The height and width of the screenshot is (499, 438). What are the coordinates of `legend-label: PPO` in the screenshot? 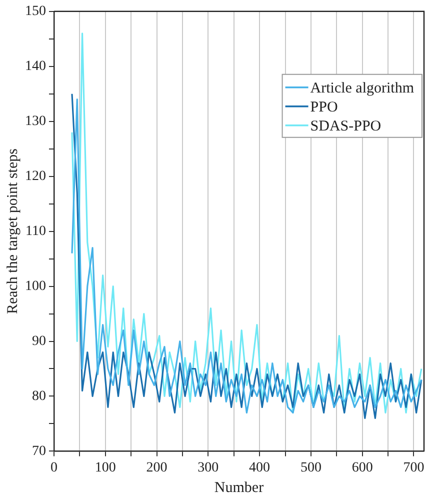 It's located at (324, 107).